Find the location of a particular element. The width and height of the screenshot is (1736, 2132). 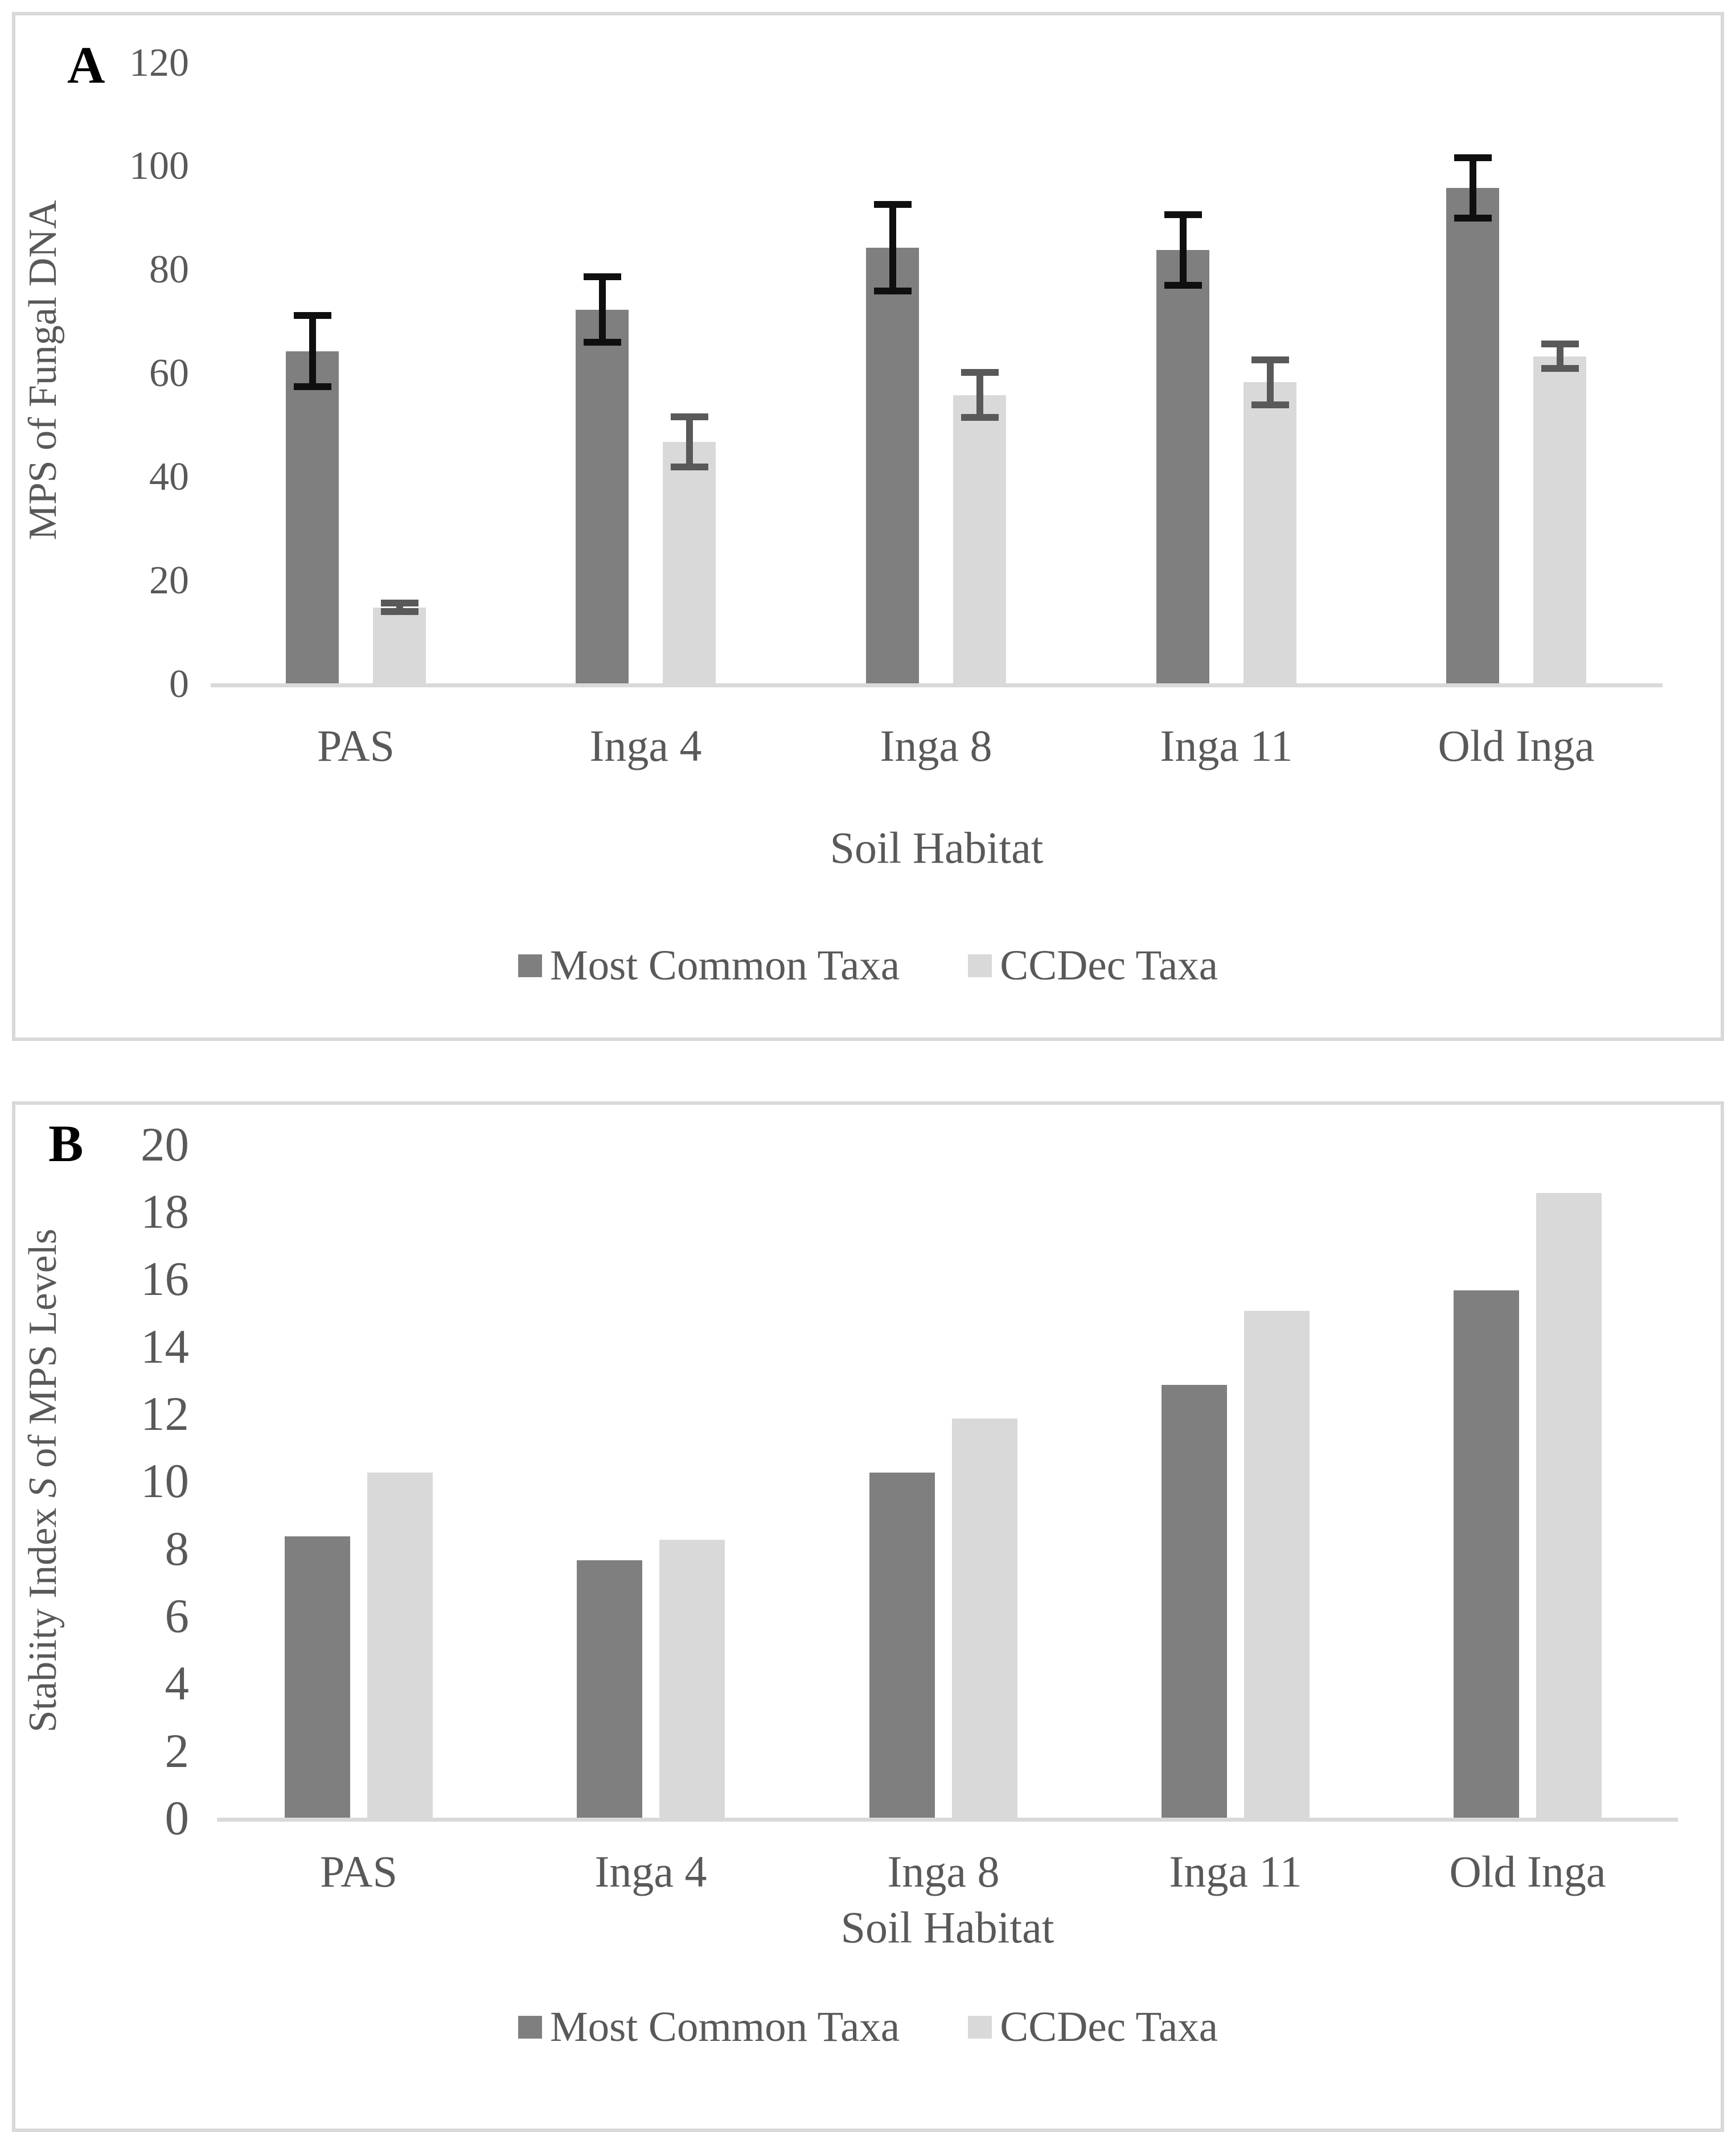

y-tick-label-8: 8 is located at coordinates (177, 1549).